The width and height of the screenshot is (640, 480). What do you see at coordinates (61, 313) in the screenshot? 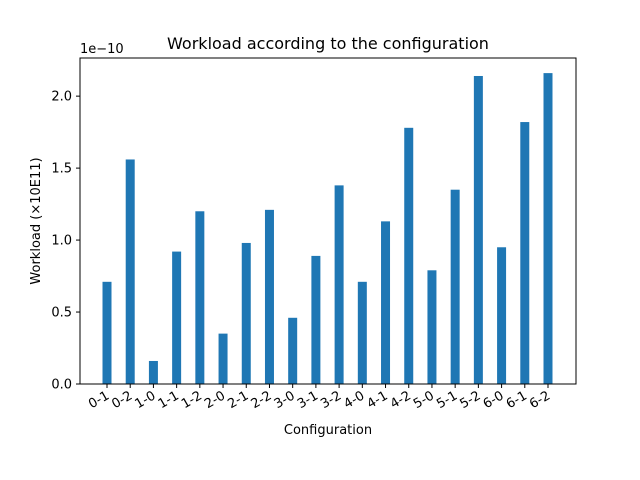
I see `y-tick-label: 0.5` at bounding box center [61, 313].